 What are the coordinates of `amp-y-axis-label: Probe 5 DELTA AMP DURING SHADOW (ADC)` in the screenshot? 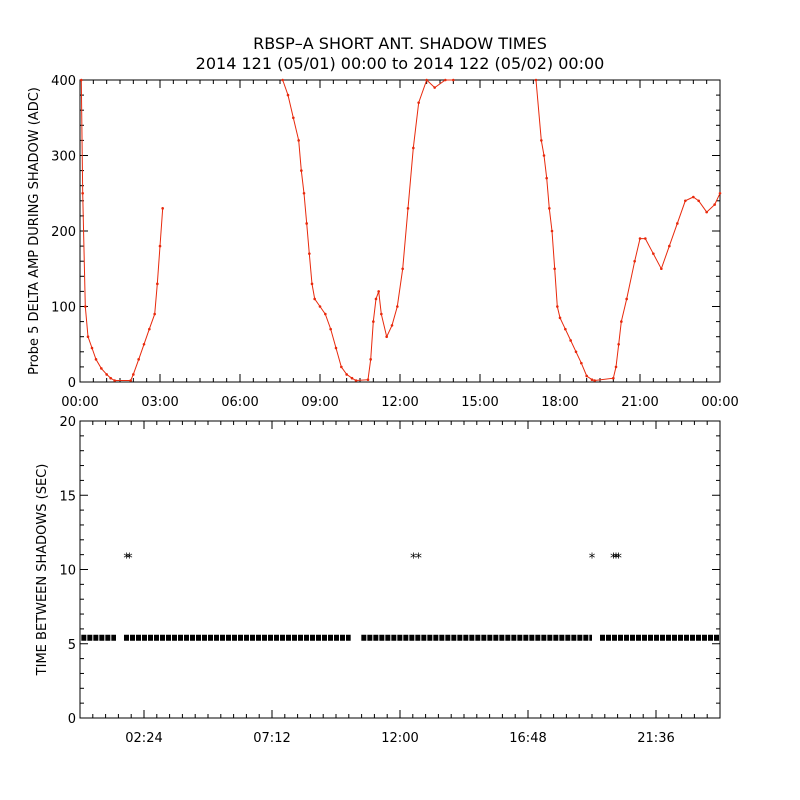 It's located at (34, 231).